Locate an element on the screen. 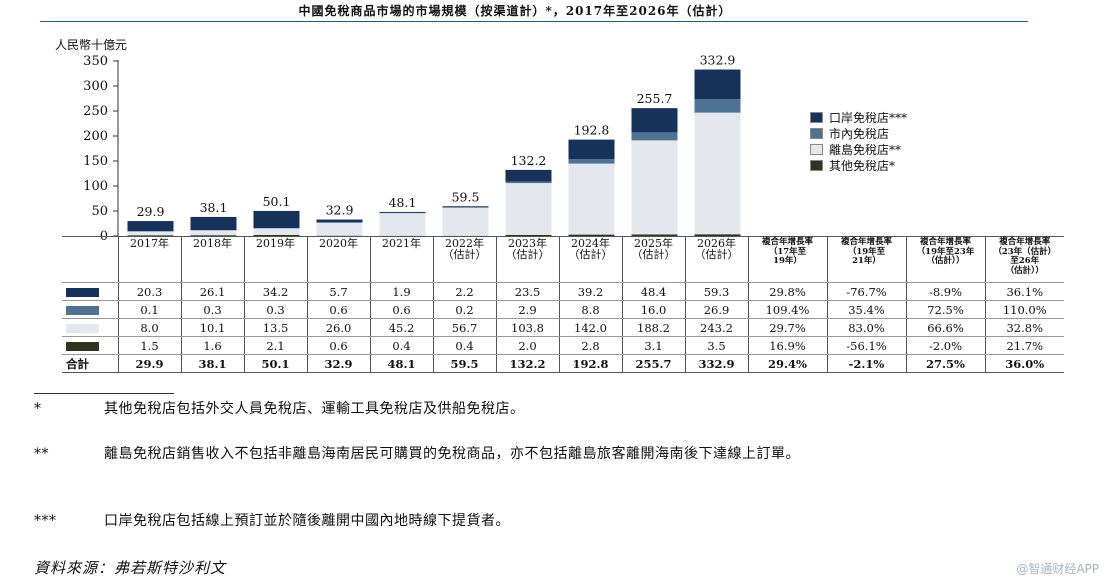  table-cell: 36.1% is located at coordinates (1024, 291).